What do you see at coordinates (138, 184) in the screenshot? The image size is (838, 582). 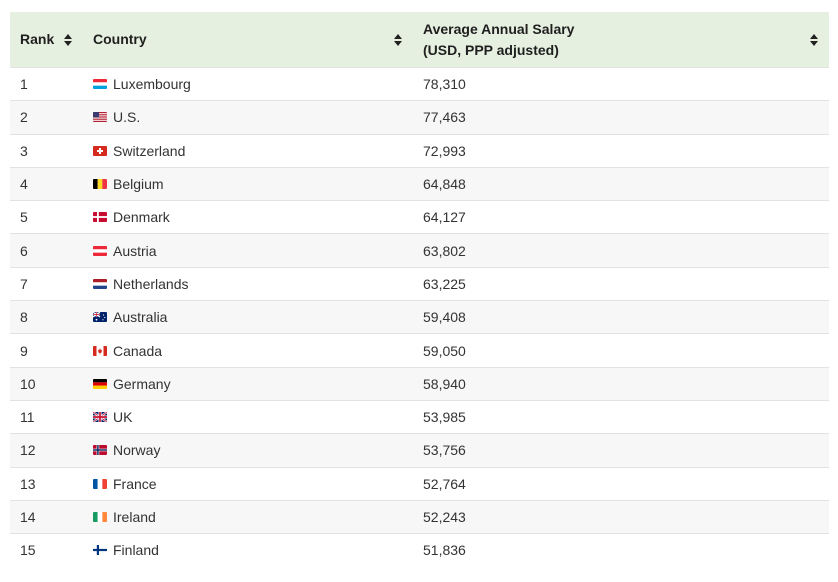 I see `country-name: Belgium` at bounding box center [138, 184].